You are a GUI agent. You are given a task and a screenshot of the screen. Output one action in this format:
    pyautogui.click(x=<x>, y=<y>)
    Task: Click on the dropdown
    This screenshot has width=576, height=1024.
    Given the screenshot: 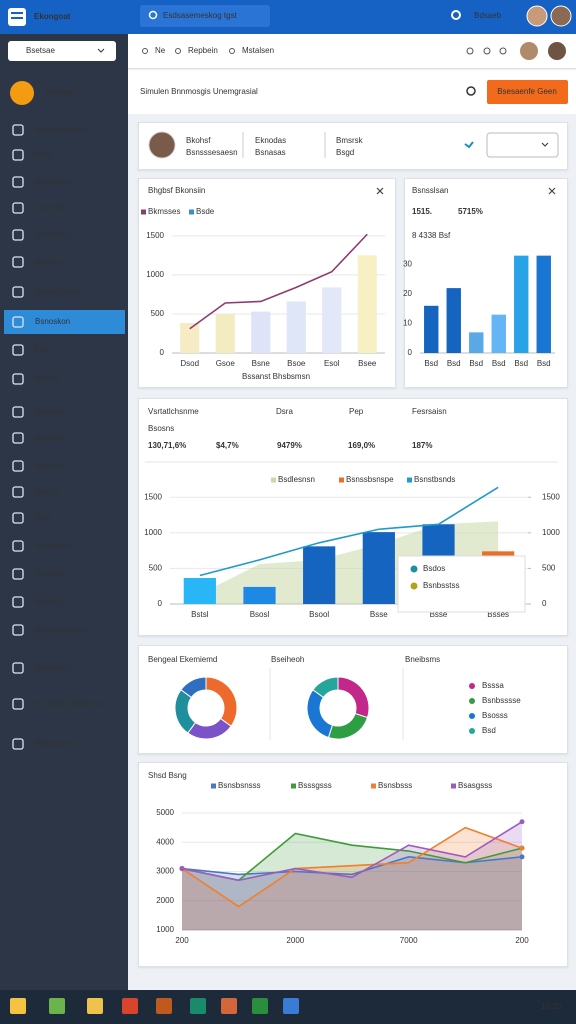 What is the action you would take?
    pyautogui.click(x=522, y=145)
    